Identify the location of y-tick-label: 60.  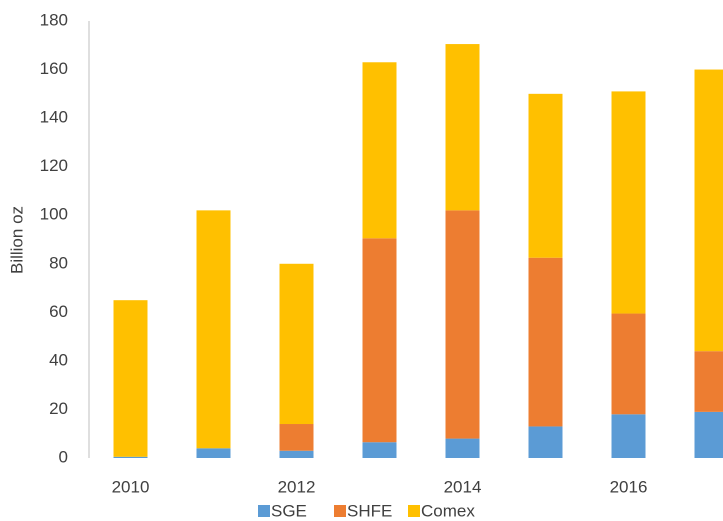
(58, 311).